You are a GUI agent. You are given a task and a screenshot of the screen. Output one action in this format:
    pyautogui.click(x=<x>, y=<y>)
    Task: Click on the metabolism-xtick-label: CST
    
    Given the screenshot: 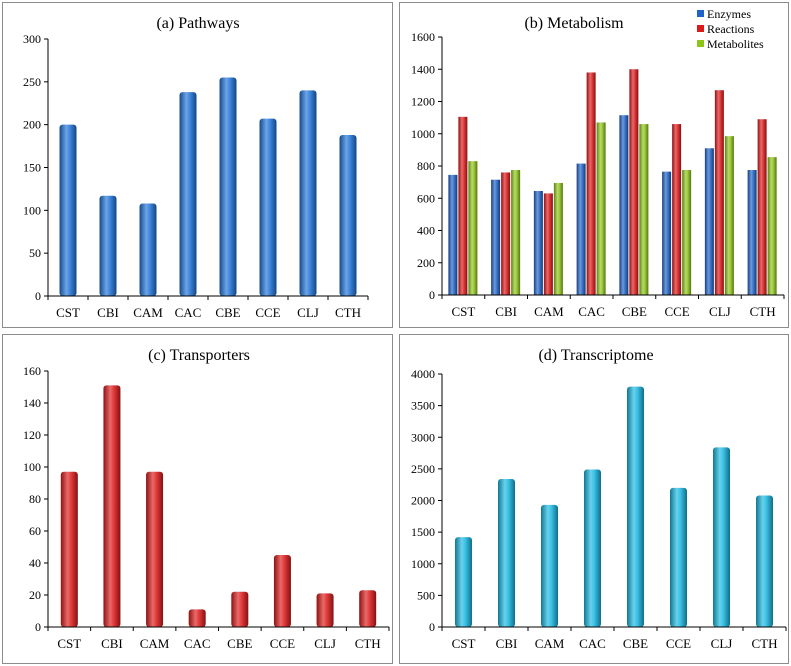 What is the action you would take?
    pyautogui.click(x=463, y=311)
    